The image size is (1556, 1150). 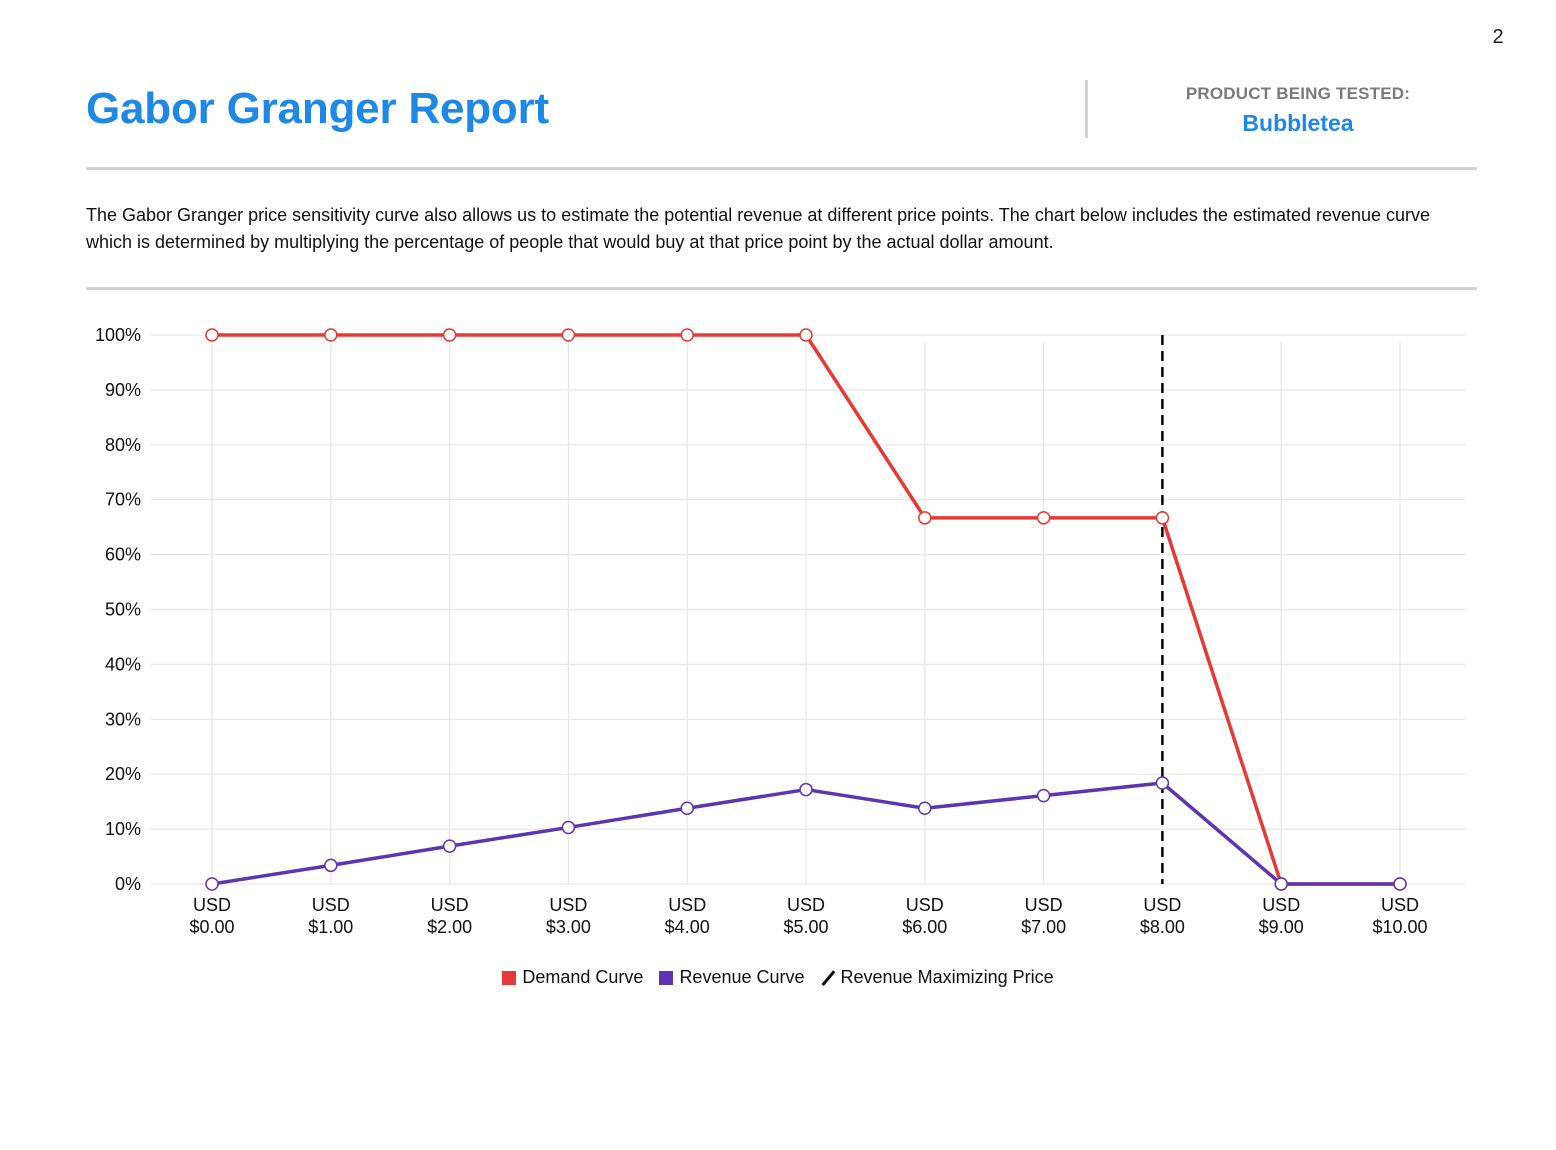 I want to click on legend-item-max-price: Revenue Maximizing Price, so click(x=937, y=977).